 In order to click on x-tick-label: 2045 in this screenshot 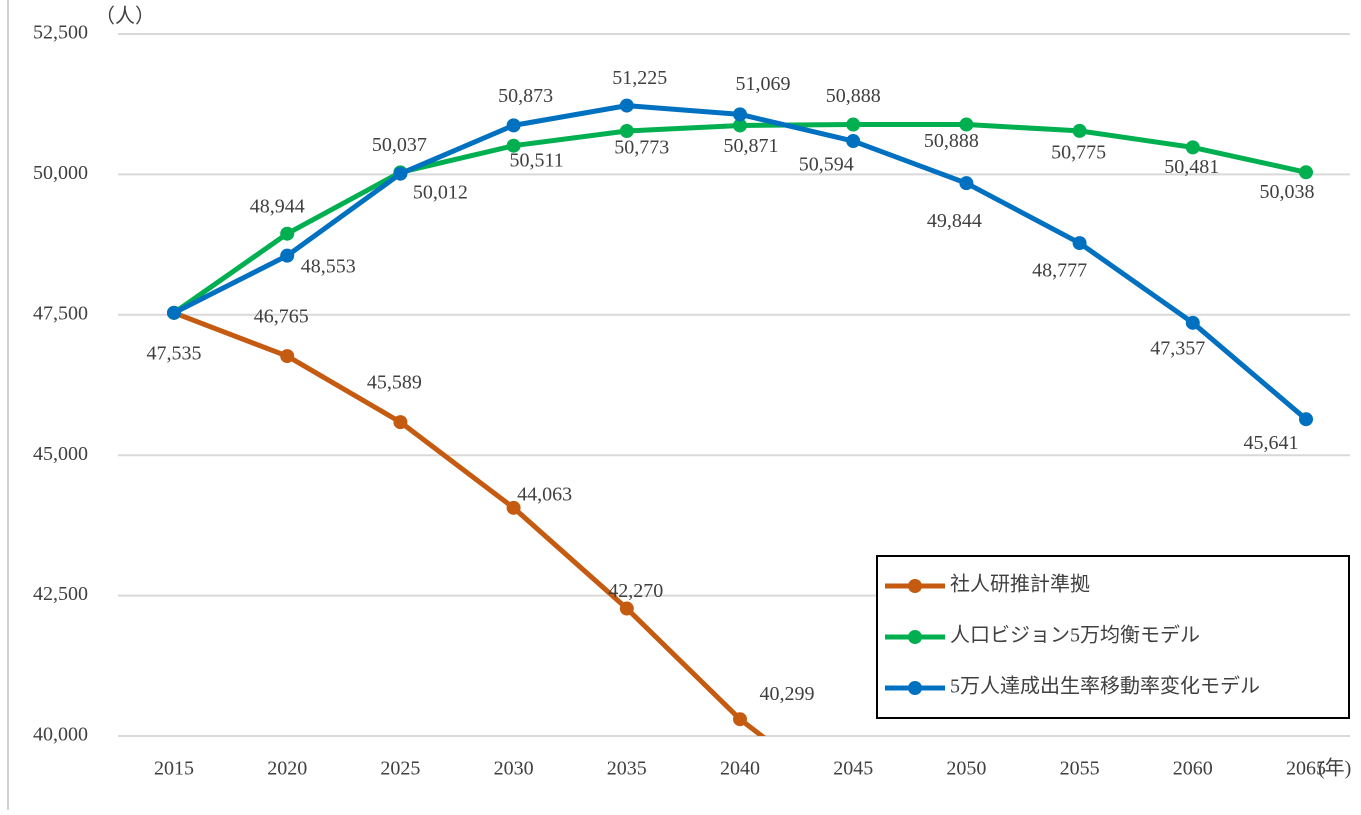, I will do `click(853, 769)`.